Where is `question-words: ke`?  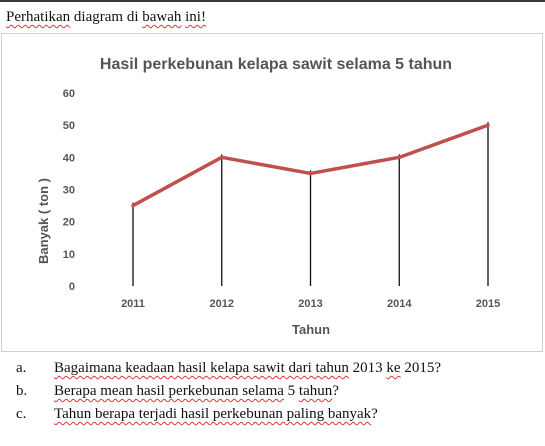 question-words: ke is located at coordinates (393, 368).